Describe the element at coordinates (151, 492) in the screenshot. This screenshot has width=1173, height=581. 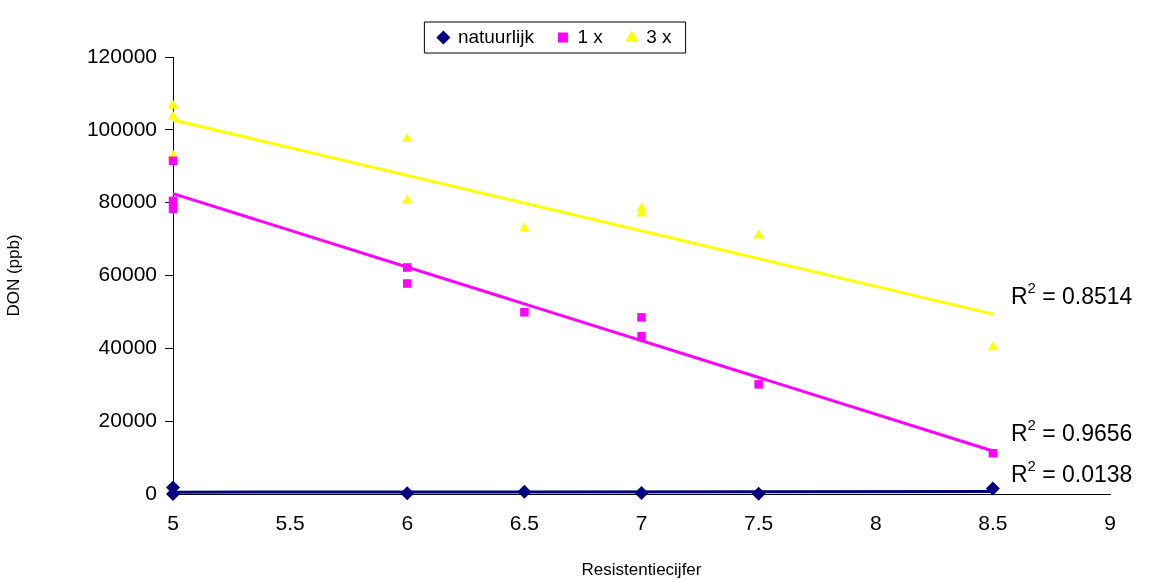
I see `y-tick-label: 0` at that location.